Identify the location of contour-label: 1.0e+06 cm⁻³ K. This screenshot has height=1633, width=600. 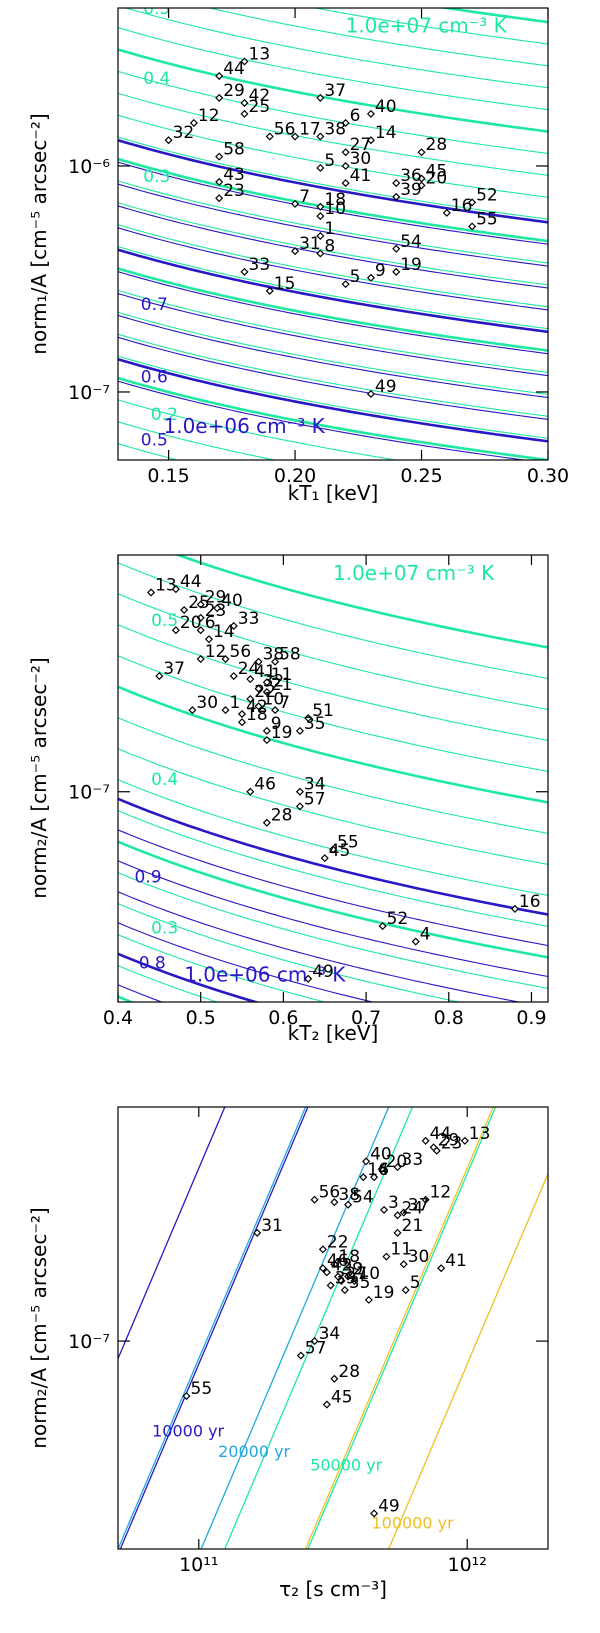
(245, 426).